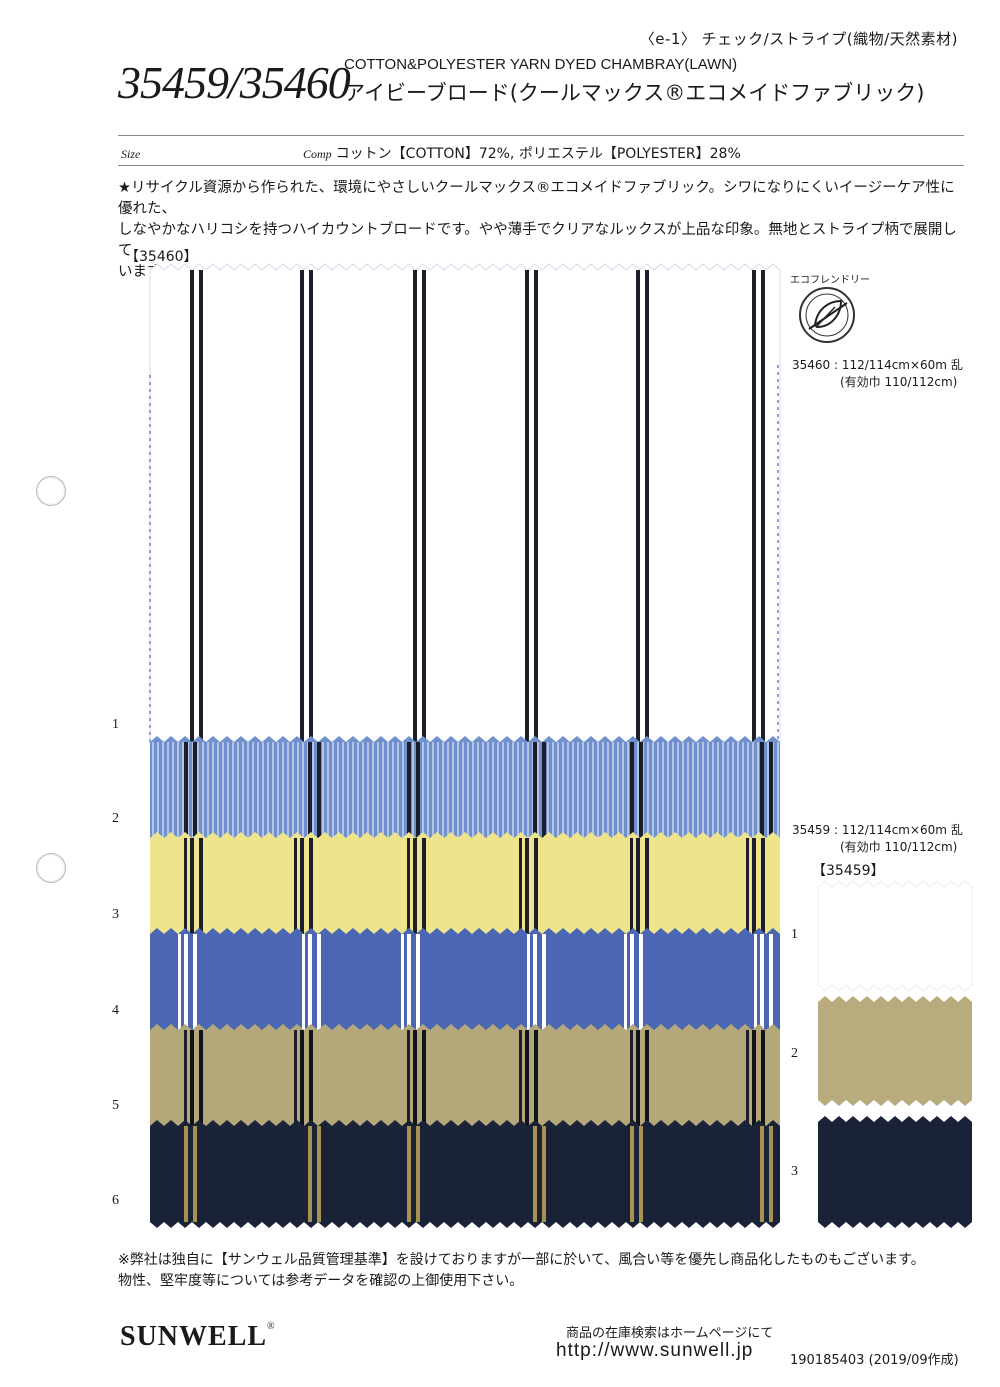  Describe the element at coordinates (877, 839) in the screenshot. I see `spec-35459: 35459 : 112/114cm×60m 乱 (有効巾 110/112cm)` at that location.